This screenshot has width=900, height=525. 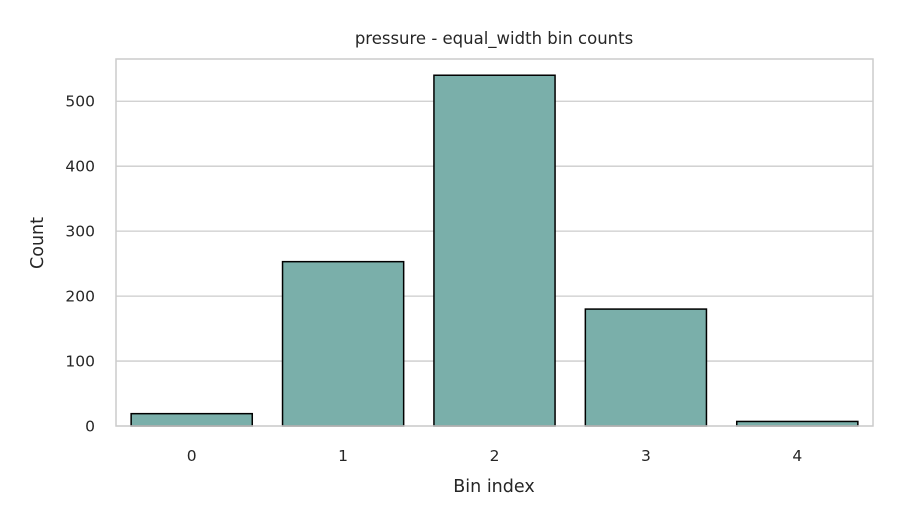 I want to click on y-tick-label: 400, so click(x=80, y=167).